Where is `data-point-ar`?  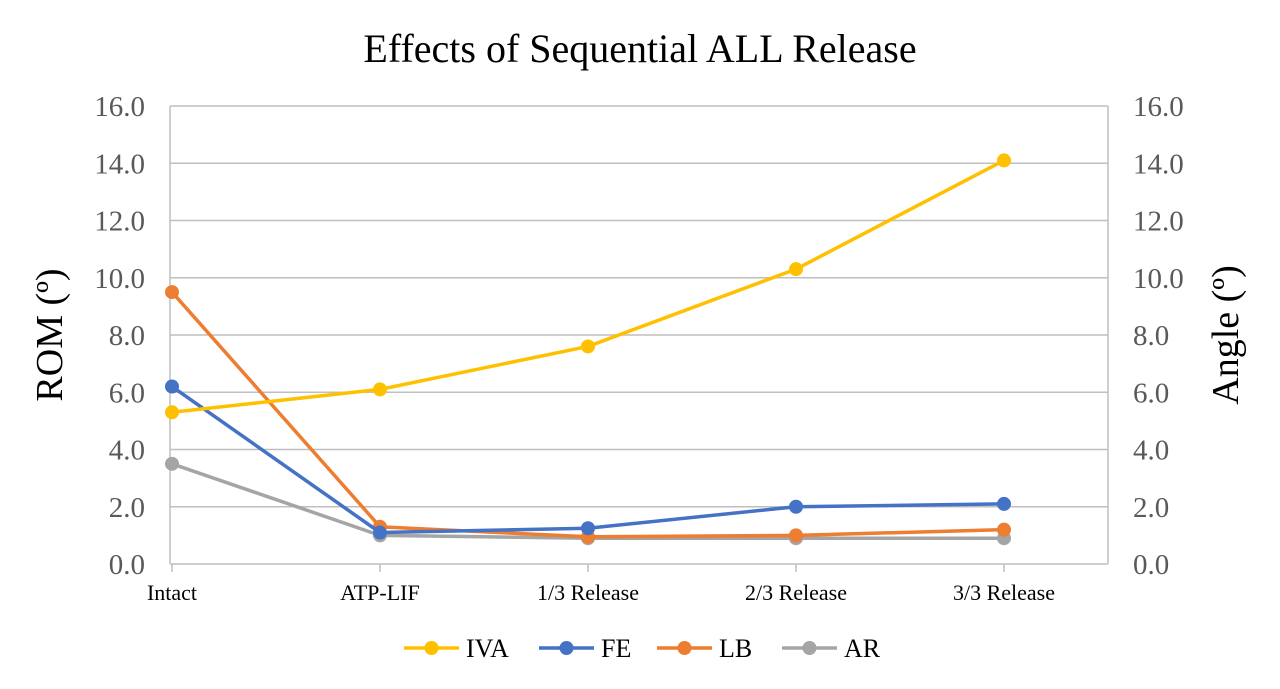
data-point-ar is located at coordinates (172, 463).